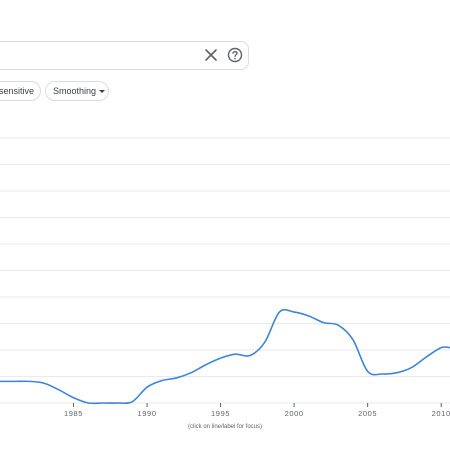  Describe the element at coordinates (367, 413) in the screenshot. I see `x-tick-label: 2005` at that location.